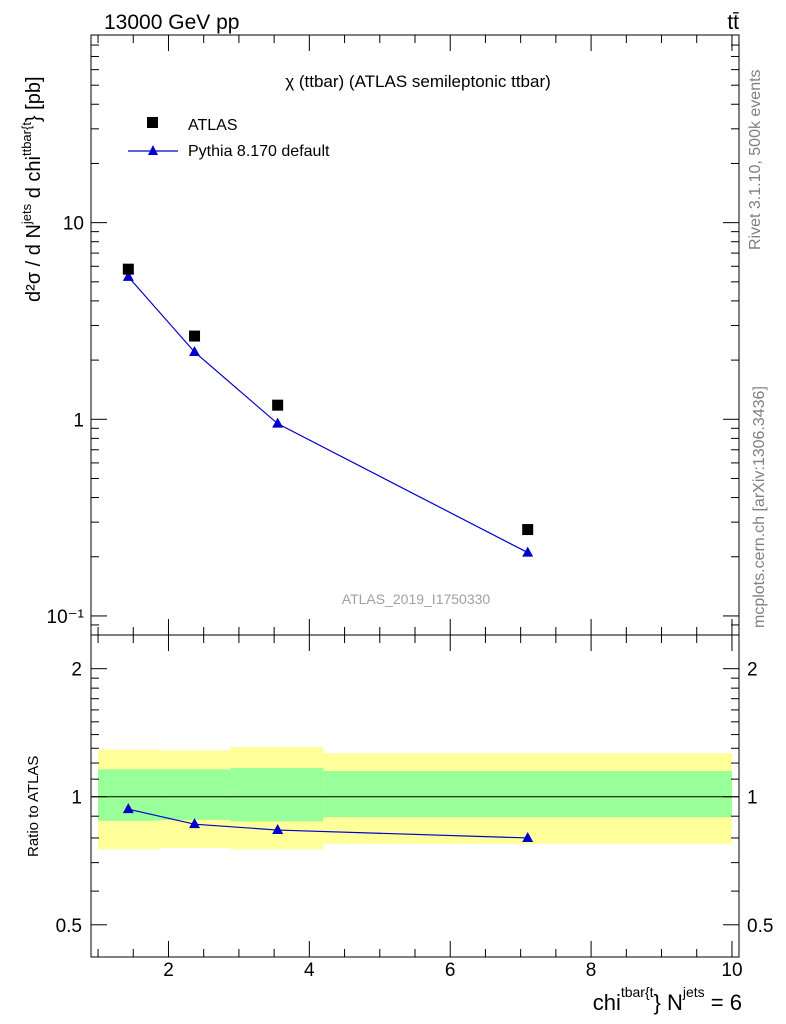 The height and width of the screenshot is (1024, 786). I want to click on ratio-y-tick-label-right: 0.5, so click(760, 926).